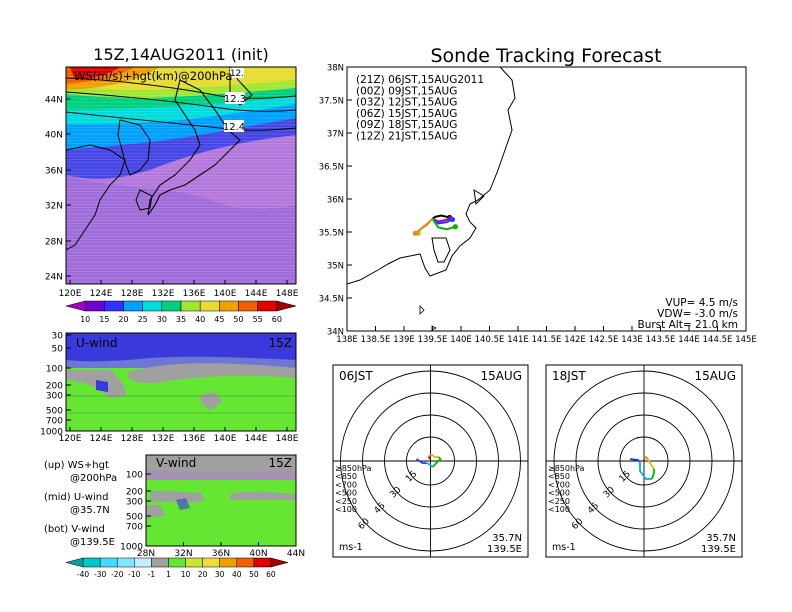 This screenshot has width=792, height=612. I want to click on contour-label: 12., so click(237, 74).